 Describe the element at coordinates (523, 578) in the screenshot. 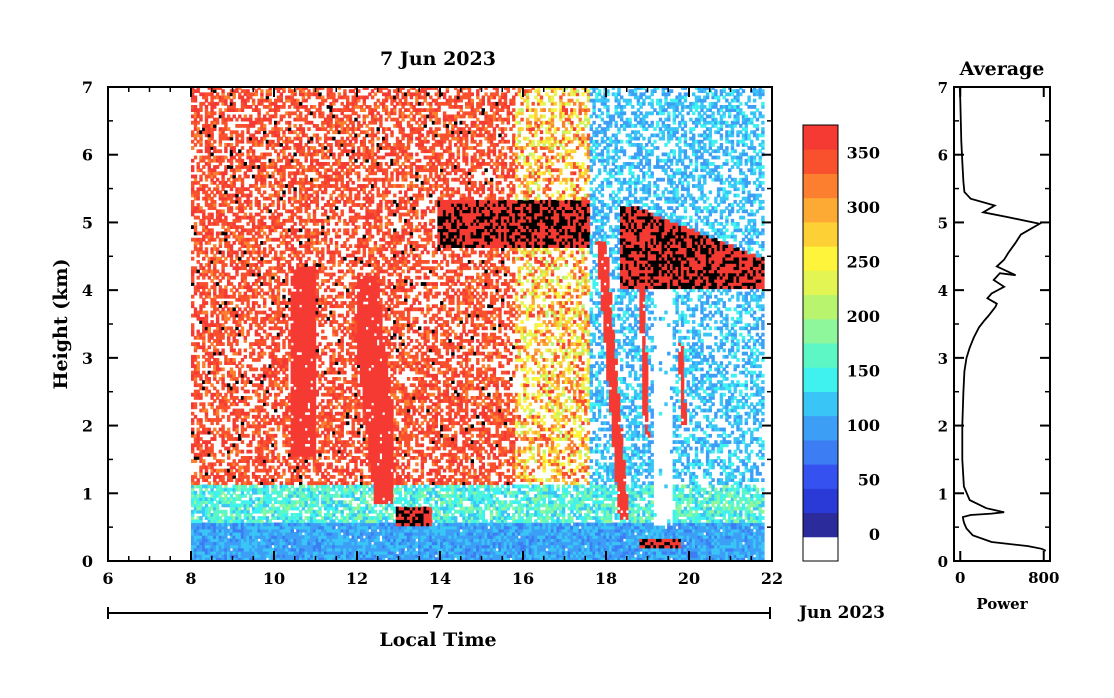

I see `x-tick-label: 16` at that location.